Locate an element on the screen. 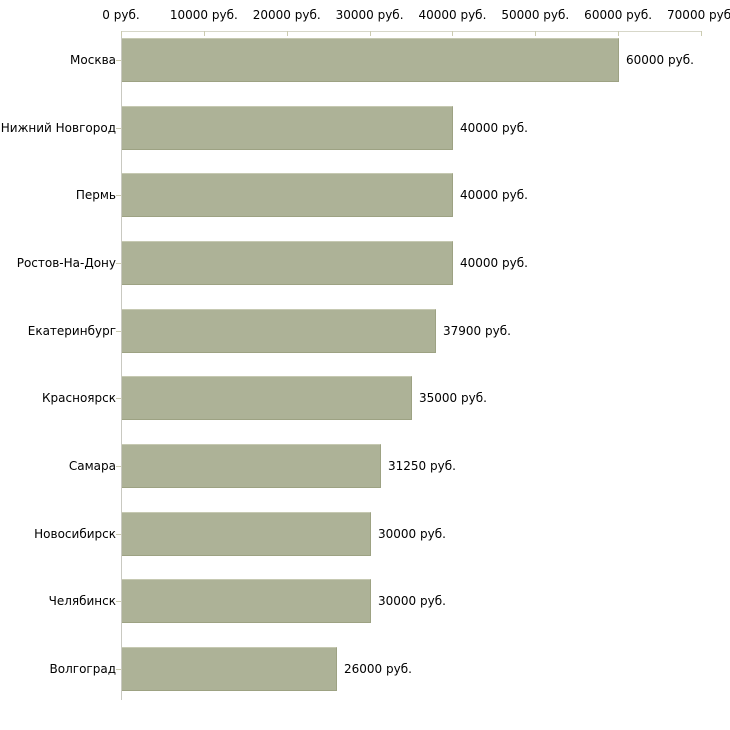 The image size is (730, 730). category-label: Волгоград is located at coordinates (82, 669).